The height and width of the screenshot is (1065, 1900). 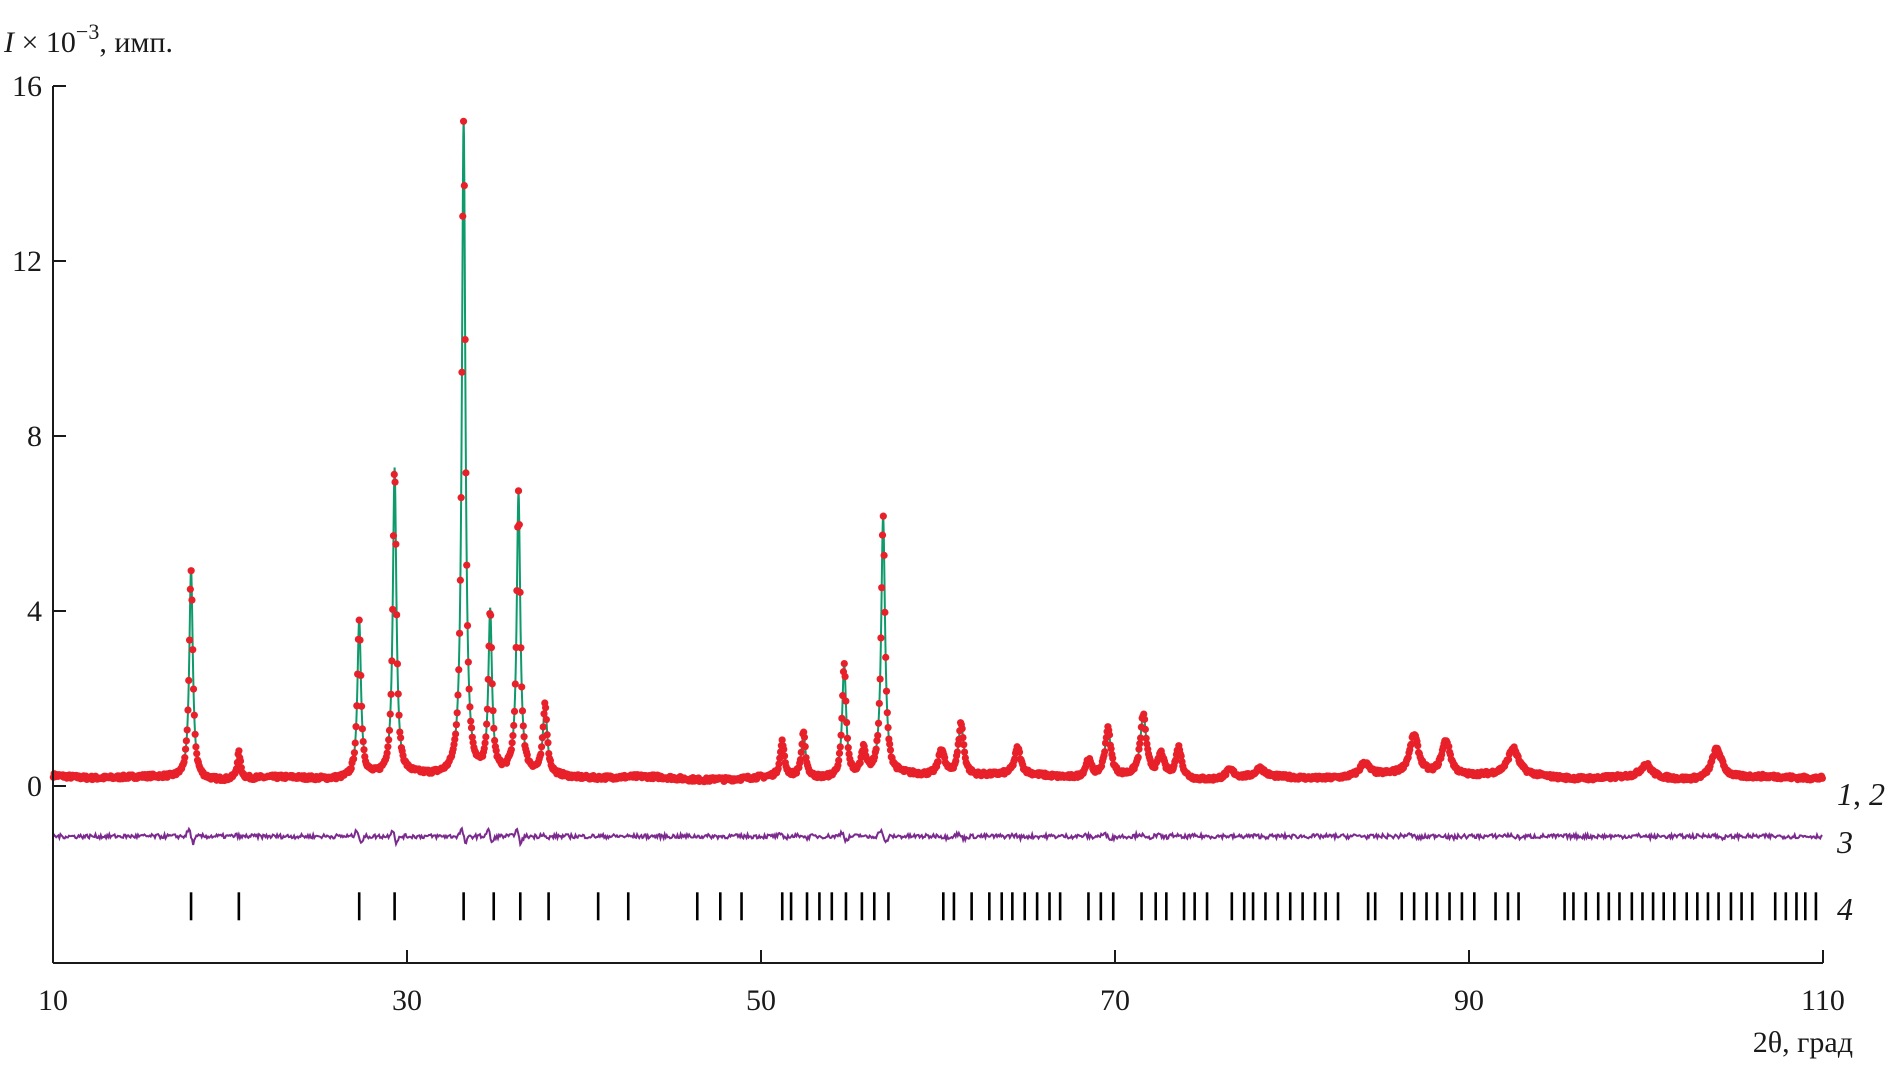 I want to click on series-label-3: 3, so click(x=1844, y=842).